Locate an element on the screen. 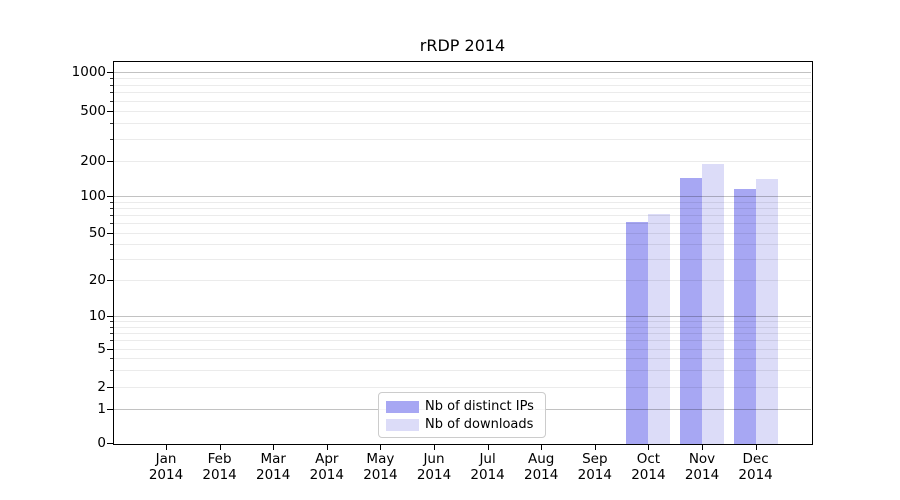 This screenshot has width=900, height=500. y-tick-label: 1000 is located at coordinates (88, 72).